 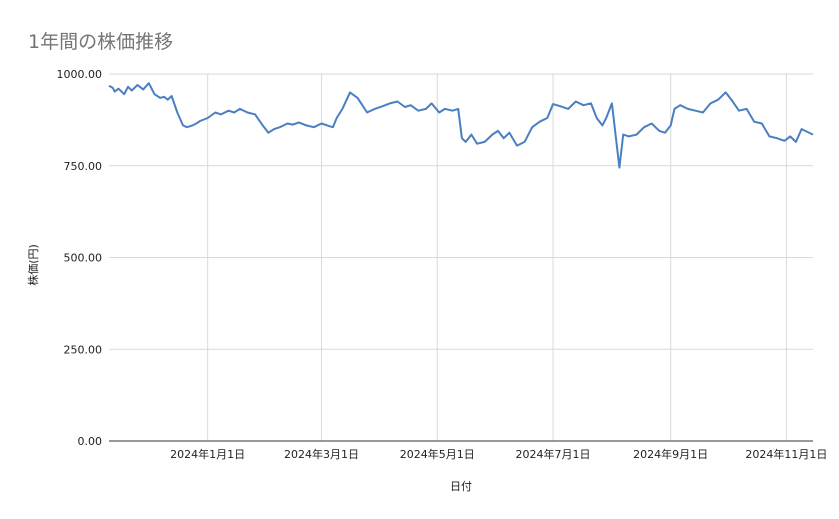 What do you see at coordinates (90, 441) in the screenshot?
I see `y-tick-label: 0.00` at bounding box center [90, 441].